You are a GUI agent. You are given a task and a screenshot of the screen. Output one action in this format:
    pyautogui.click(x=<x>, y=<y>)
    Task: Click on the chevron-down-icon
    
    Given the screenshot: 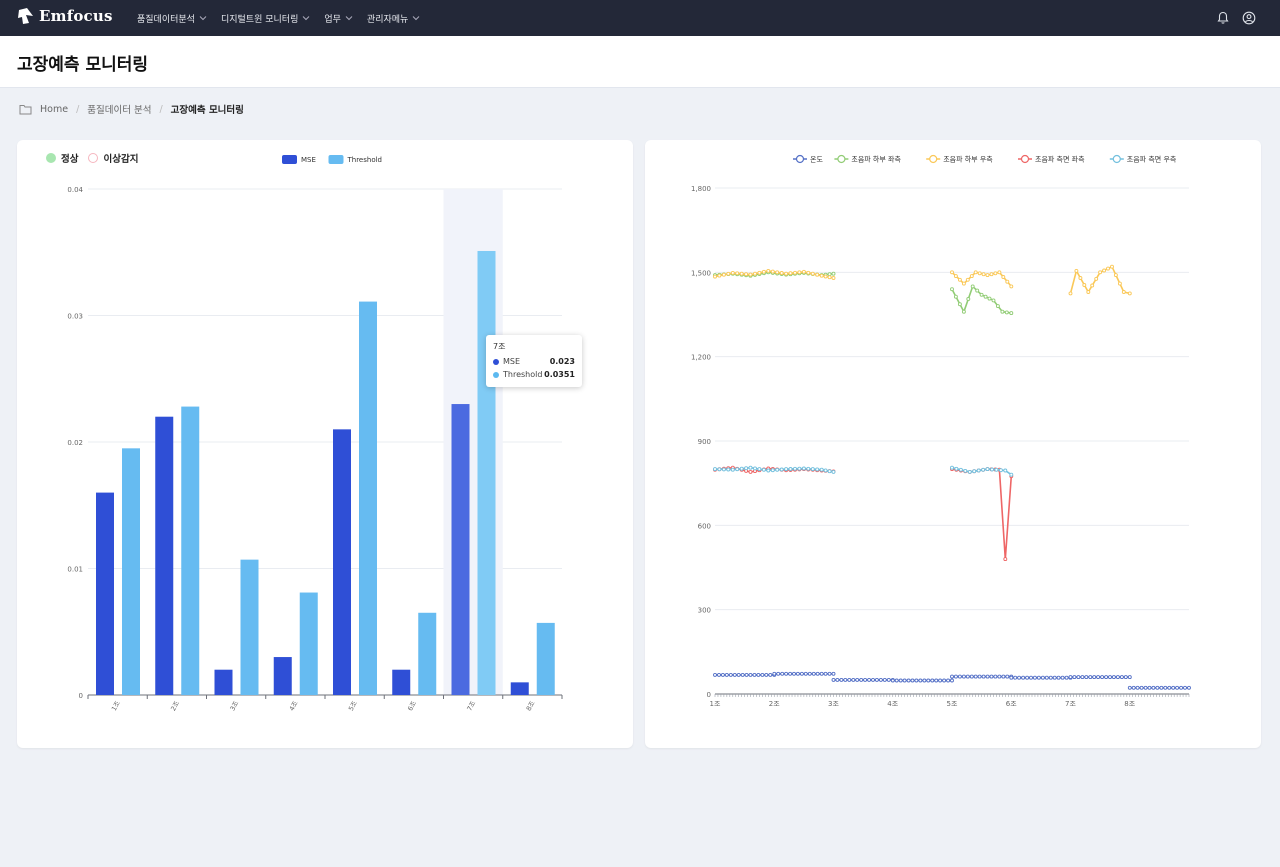 What is the action you would take?
    pyautogui.click(x=203, y=18)
    